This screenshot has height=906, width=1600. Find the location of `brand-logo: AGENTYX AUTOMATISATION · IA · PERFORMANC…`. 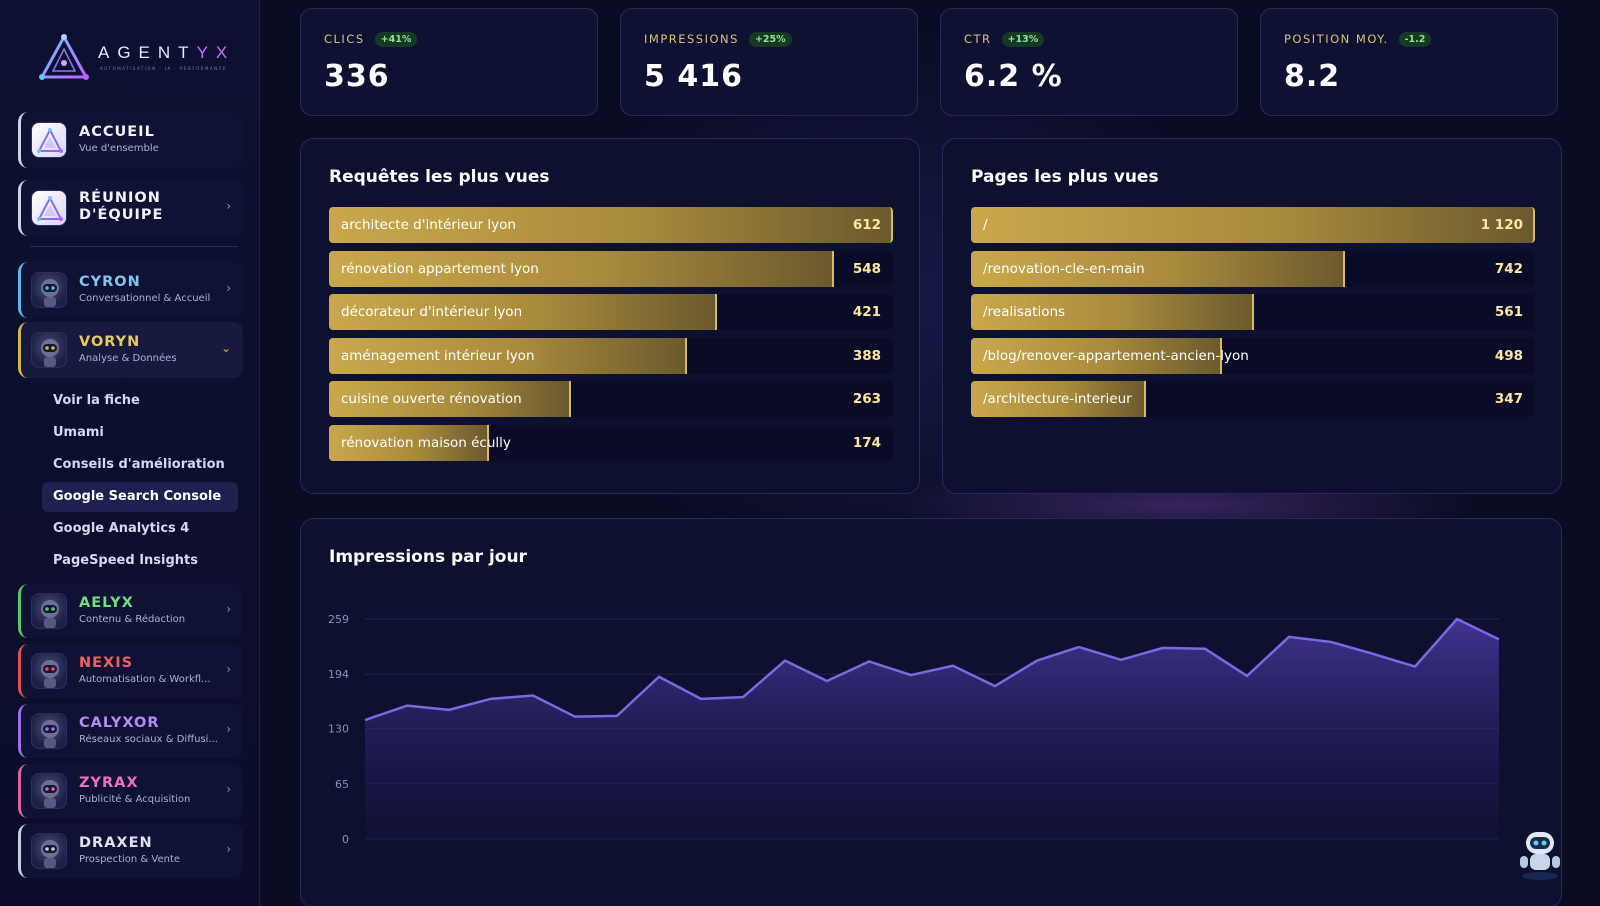

brand-logo: AGENTYX AUTOMATISATION · IA · PERFORMANC… is located at coordinates (133, 57).